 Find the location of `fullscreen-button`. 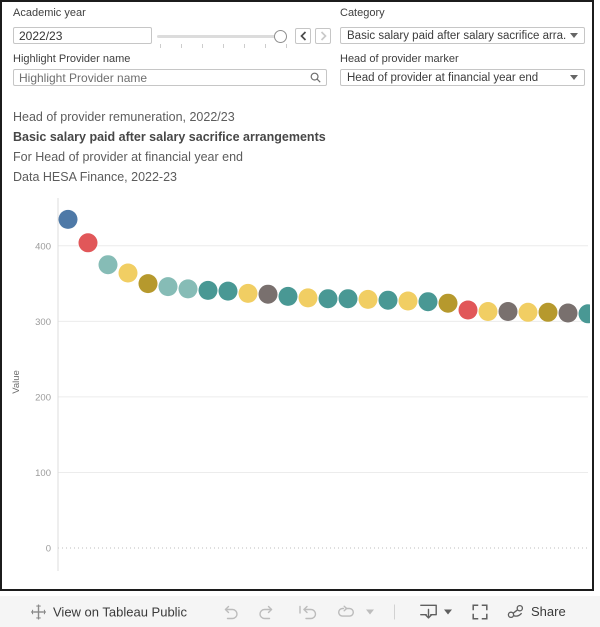

fullscreen-button is located at coordinates (480, 611).